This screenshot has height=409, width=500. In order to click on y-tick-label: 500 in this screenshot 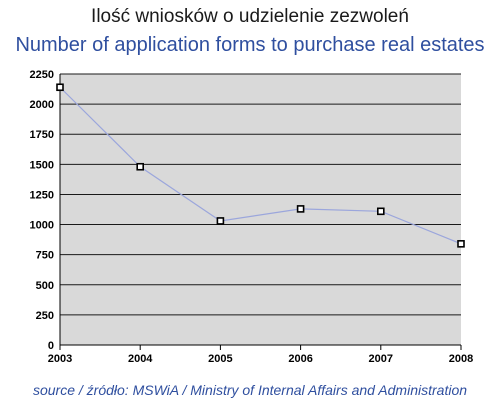, I will do `click(45, 286)`.